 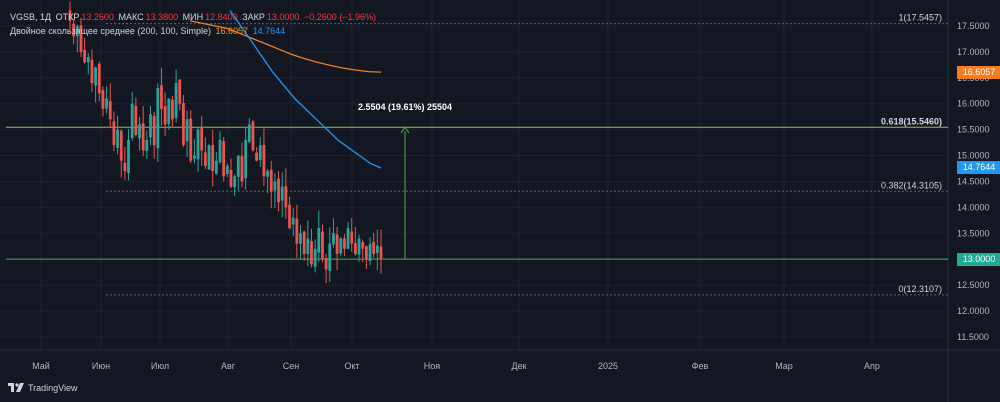 What do you see at coordinates (285, 46) in the screenshot?
I see `ma200-line` at bounding box center [285, 46].